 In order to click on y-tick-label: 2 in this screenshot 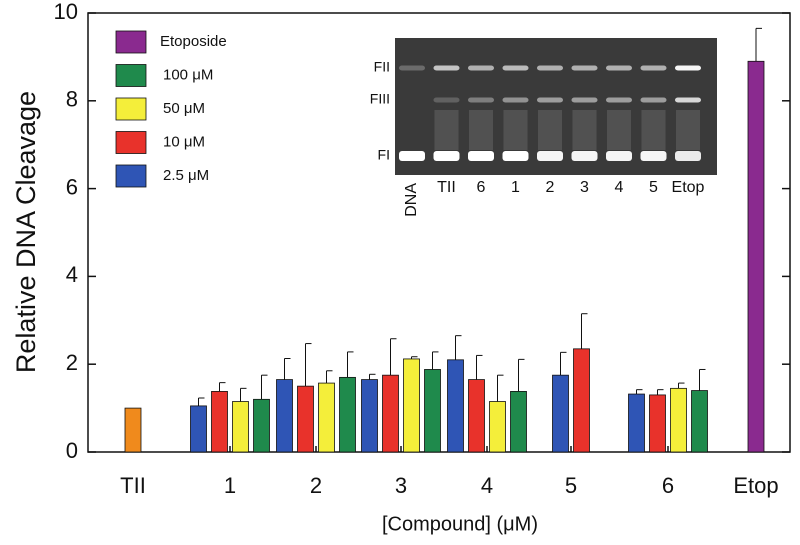, I will do `click(72, 362)`.